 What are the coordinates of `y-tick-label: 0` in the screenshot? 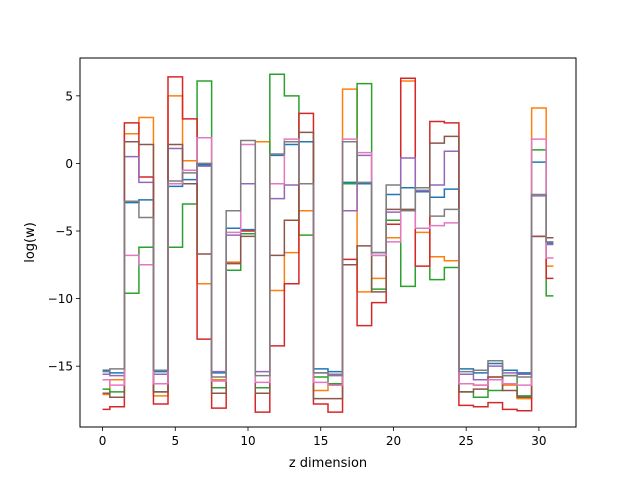 It's located at (69, 164).